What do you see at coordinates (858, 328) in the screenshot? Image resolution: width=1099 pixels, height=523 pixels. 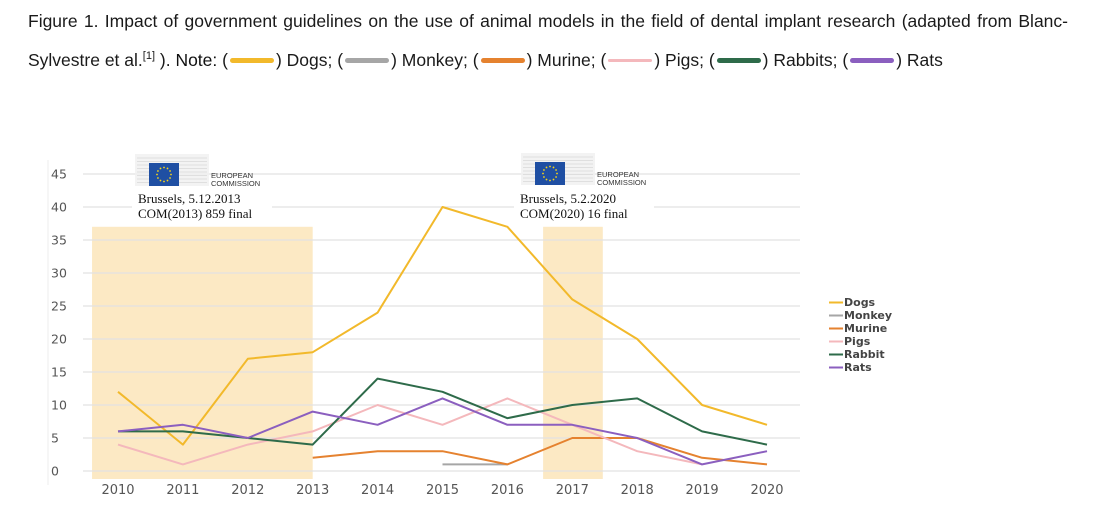 I see `legend-item: Murine` at bounding box center [858, 328].